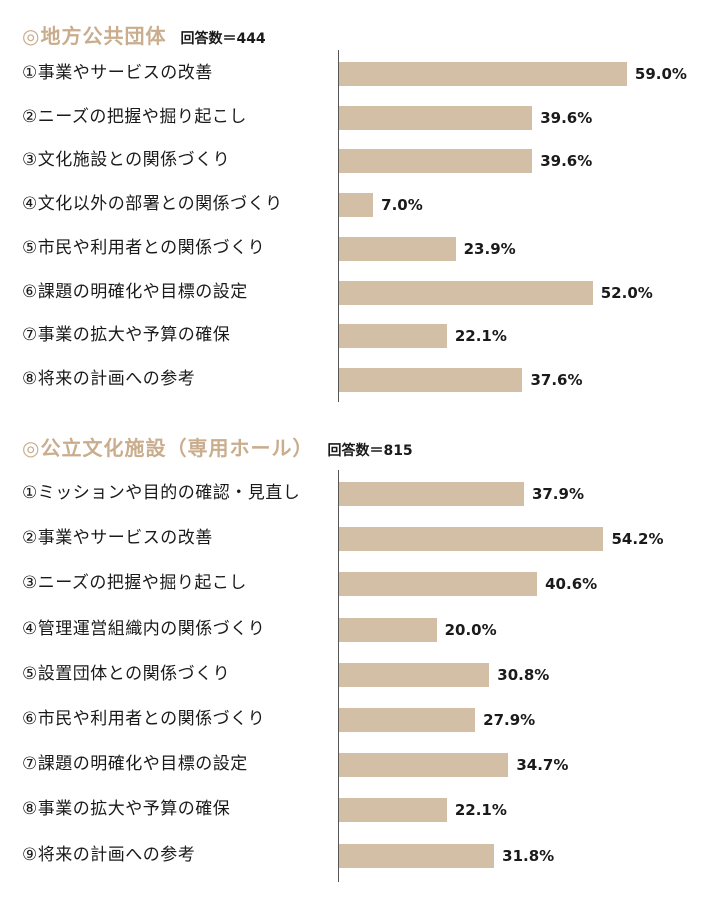 This screenshot has height=900, width=714. Describe the element at coordinates (126, 160) in the screenshot. I see `category-label: ③文化施設との関係づくり` at that location.